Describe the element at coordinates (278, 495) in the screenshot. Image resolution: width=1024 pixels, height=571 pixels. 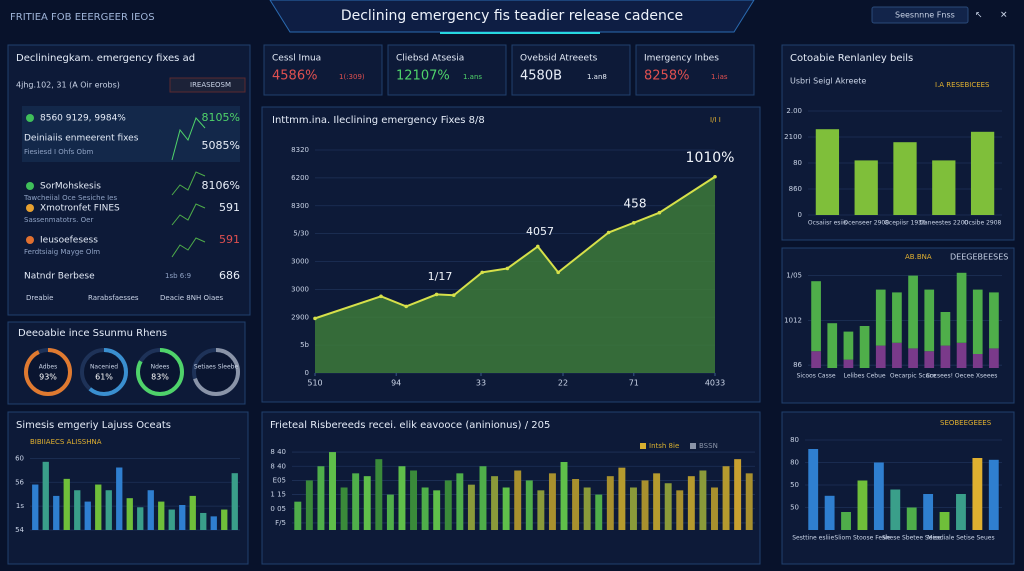
I see `y-tick-label: 1 15` at that location.